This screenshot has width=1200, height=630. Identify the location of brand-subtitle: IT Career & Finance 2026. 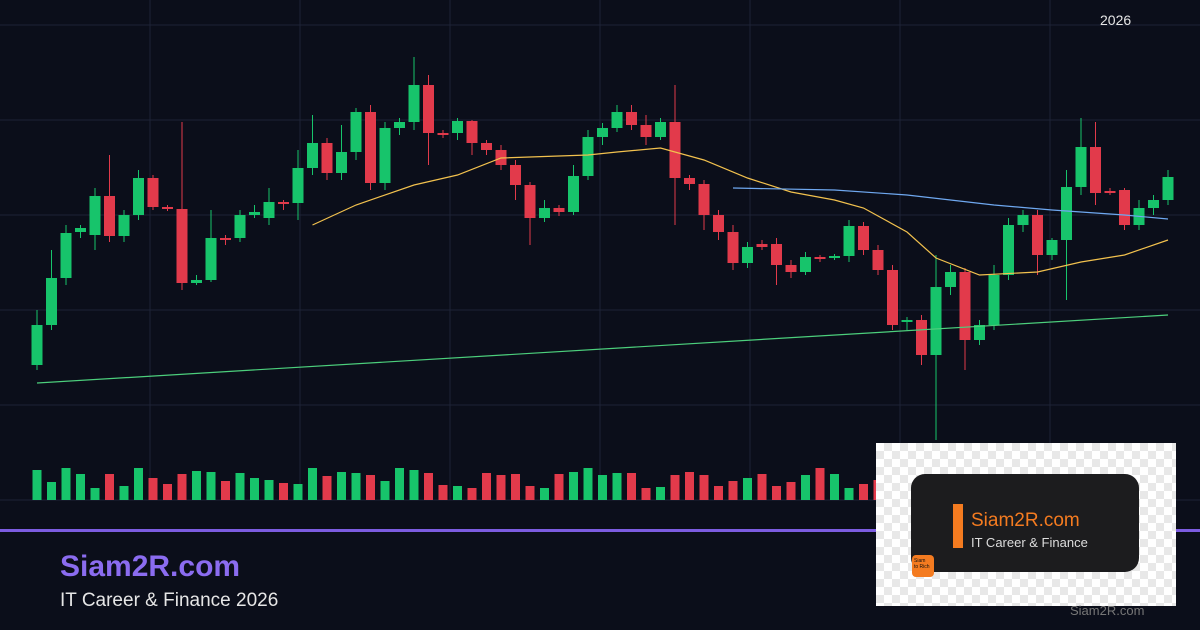
(169, 600).